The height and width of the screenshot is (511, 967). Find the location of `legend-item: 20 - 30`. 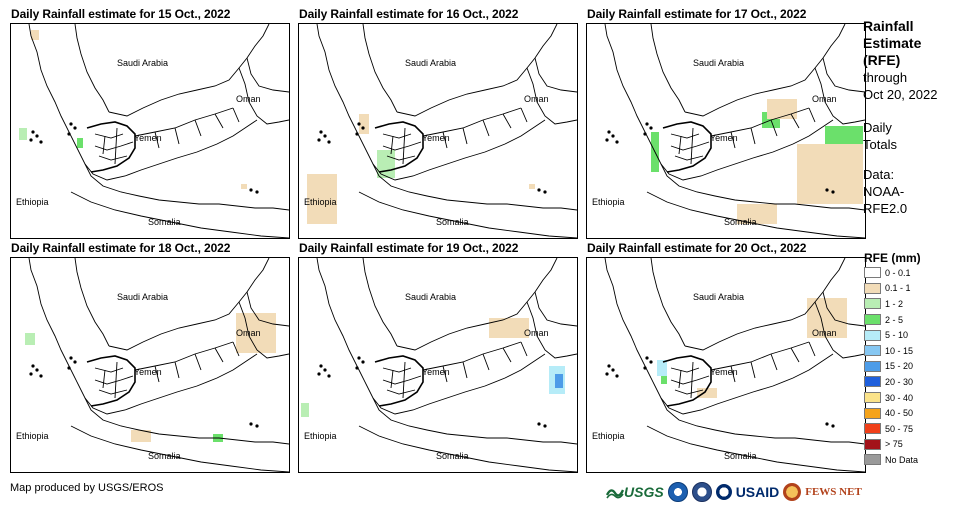

legend-item: 20 - 30 is located at coordinates (914, 382).